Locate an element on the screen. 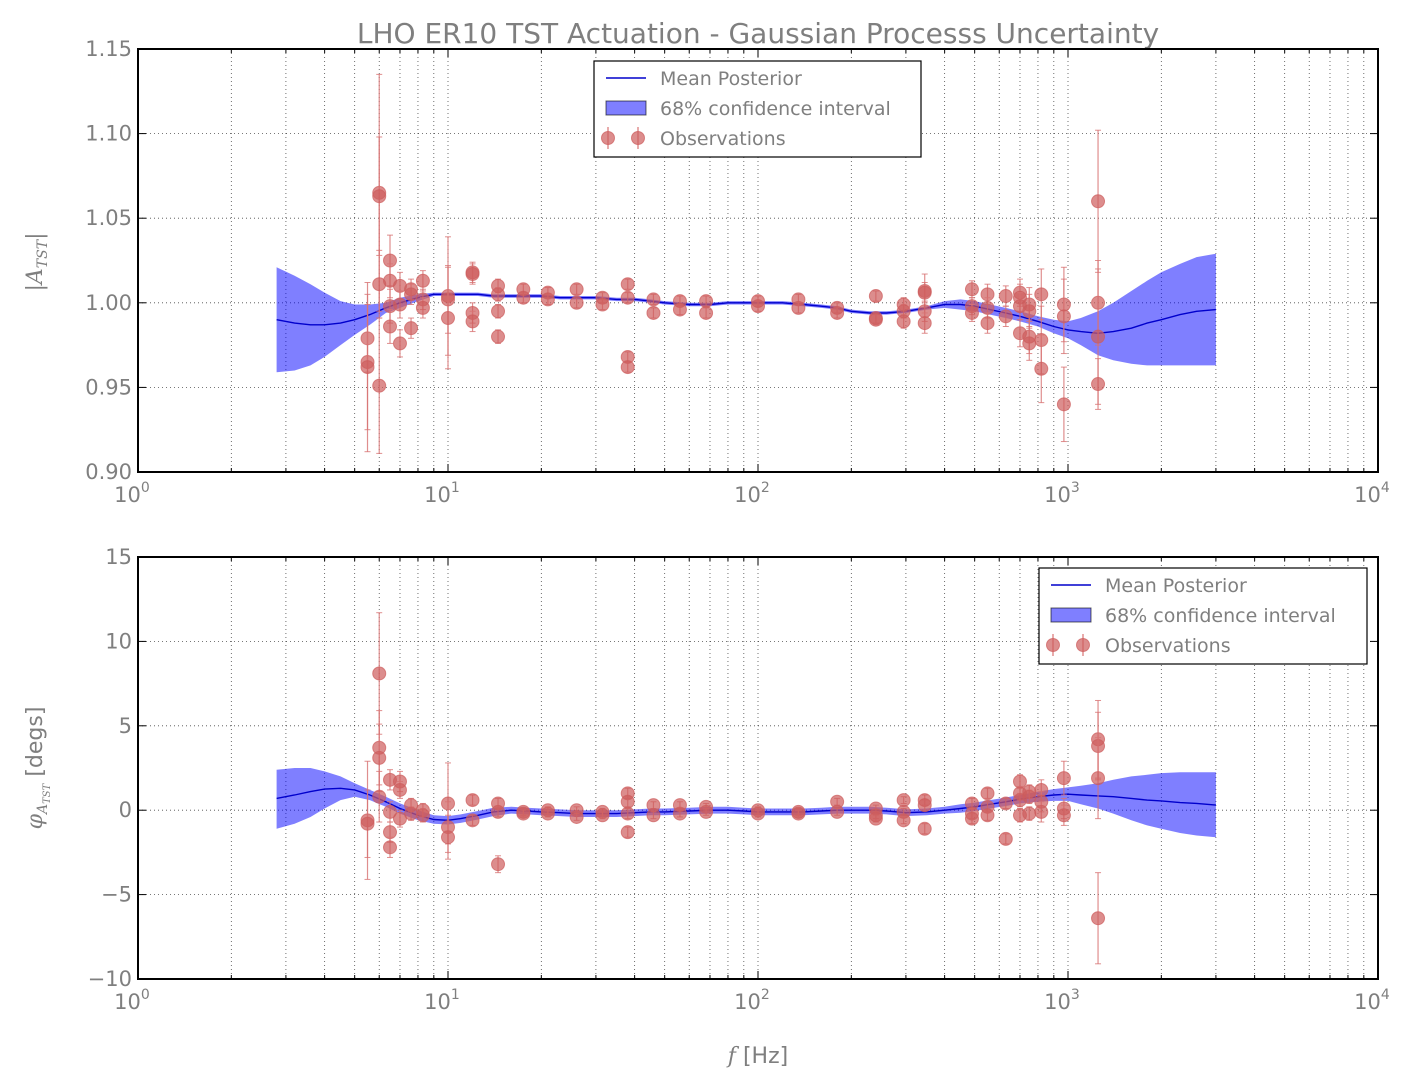 Image resolution: width=1420 pixels, height=1090 pixels. y-tick-label: 0 is located at coordinates (125, 810).